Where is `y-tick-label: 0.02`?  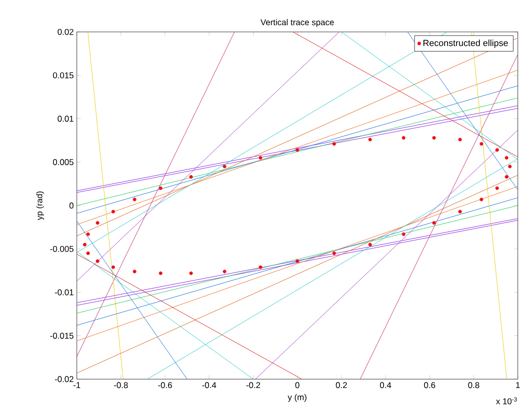 y-tick-label: 0.02 is located at coordinates (66, 31).